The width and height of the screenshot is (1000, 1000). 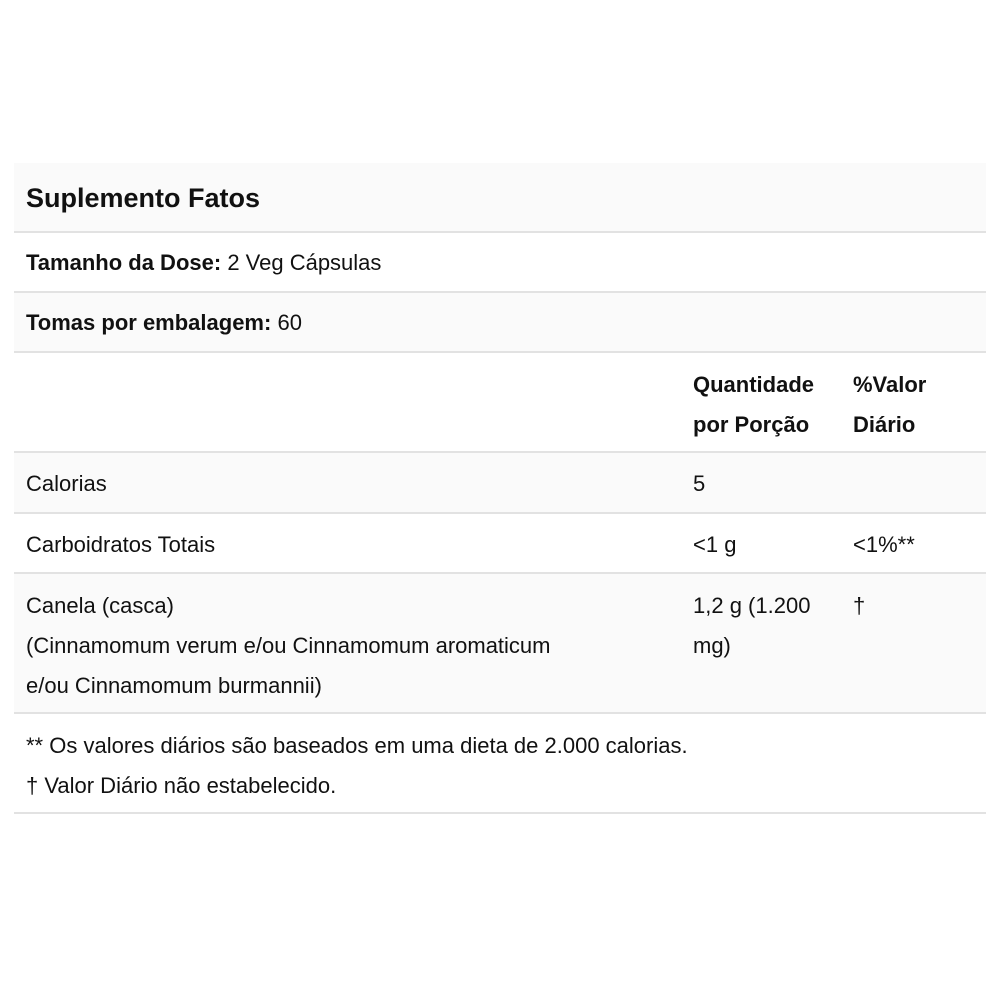 I want to click on nutrient-name: Canela (casca), so click(x=100, y=605).